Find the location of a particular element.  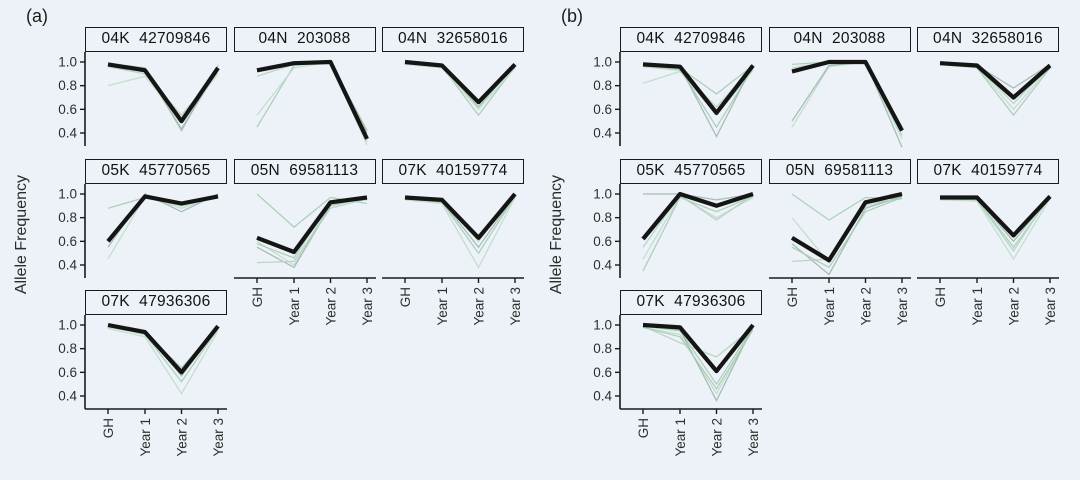

panel-b-label: (b) is located at coordinates (572, 16).